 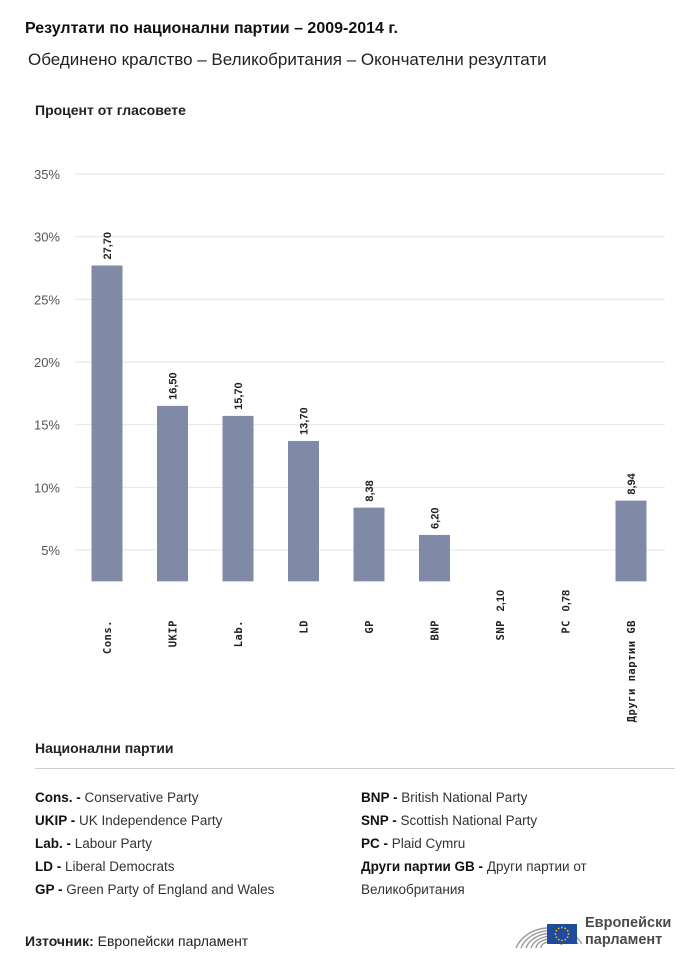 What do you see at coordinates (139, 797) in the screenshot?
I see `legend-name: Conservative Party` at bounding box center [139, 797].